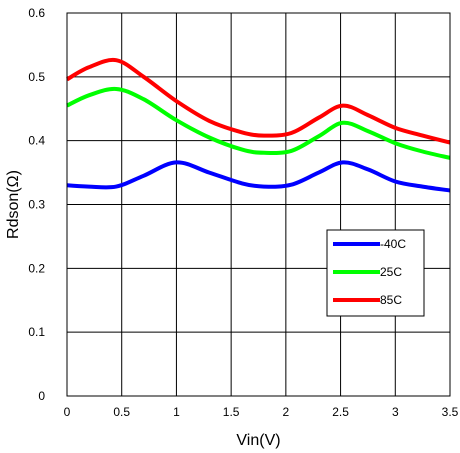 The image size is (460, 453). I want to click on y-tick-label: 0, so click(41, 396).